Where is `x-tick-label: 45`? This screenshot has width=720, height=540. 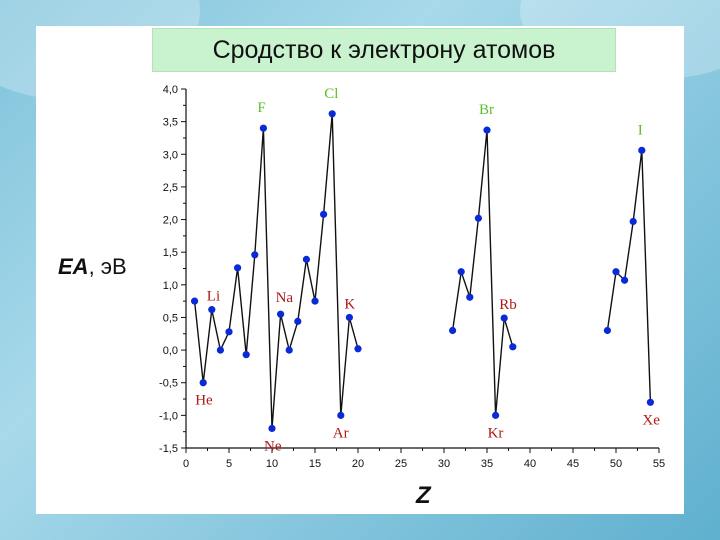 x-tick-label: 45 is located at coordinates (573, 464).